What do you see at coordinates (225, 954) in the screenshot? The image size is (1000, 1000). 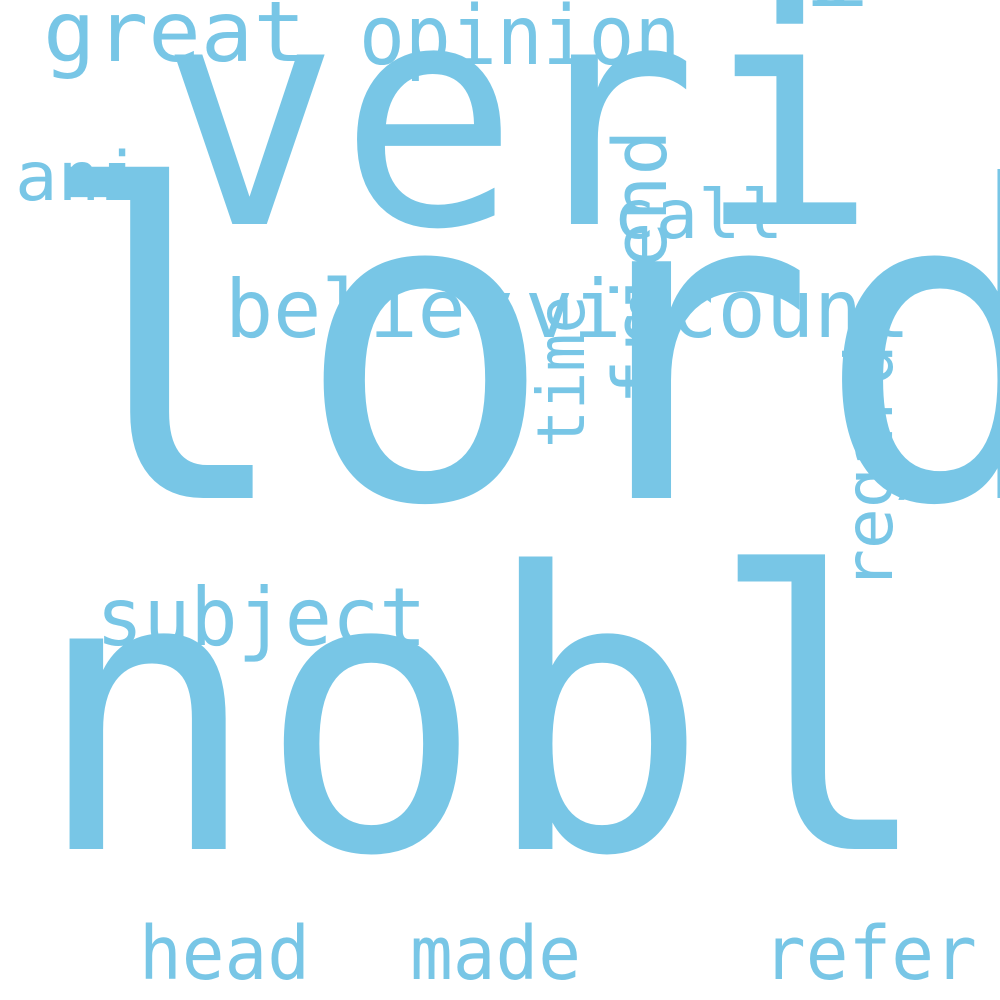 I see `word-head: head` at bounding box center [225, 954].